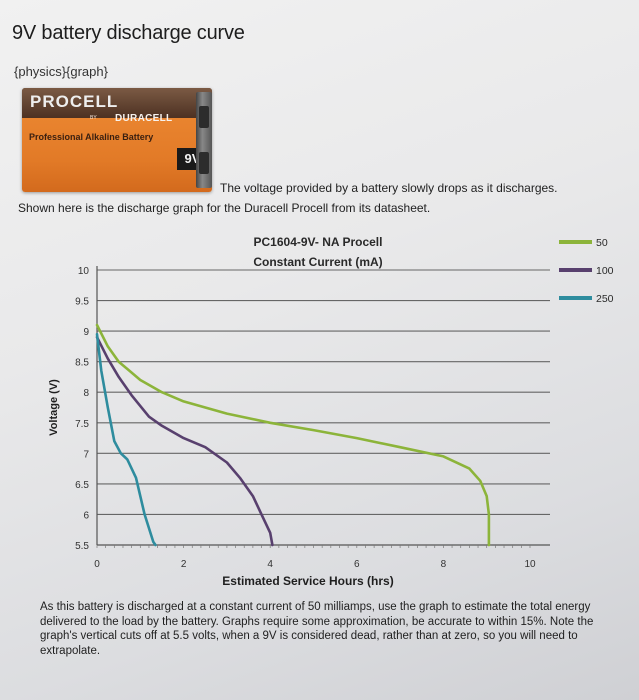 The image size is (639, 700). Describe the element at coordinates (86, 332) in the screenshot. I see `y-tick-label-9: 9` at that location.